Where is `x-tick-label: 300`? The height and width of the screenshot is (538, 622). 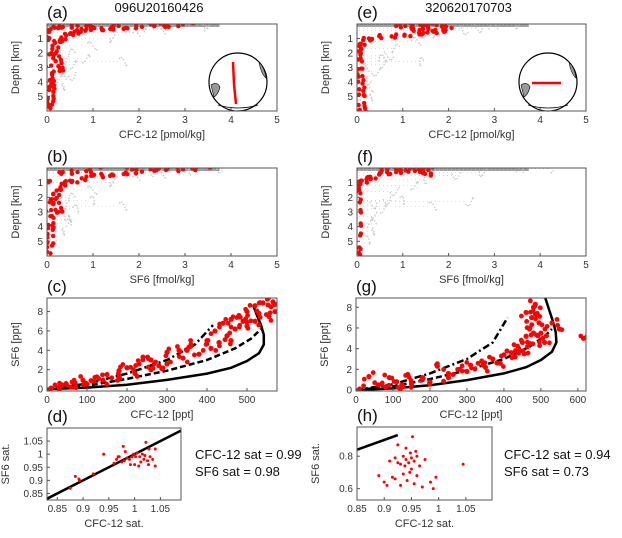 x-tick-label: 300 is located at coordinates (467, 400).